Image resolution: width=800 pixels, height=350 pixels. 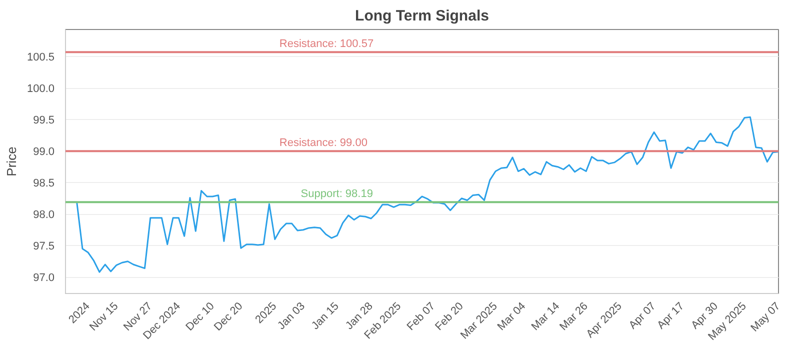 I want to click on ref-line-label: Support: 98.19, so click(x=336, y=194).